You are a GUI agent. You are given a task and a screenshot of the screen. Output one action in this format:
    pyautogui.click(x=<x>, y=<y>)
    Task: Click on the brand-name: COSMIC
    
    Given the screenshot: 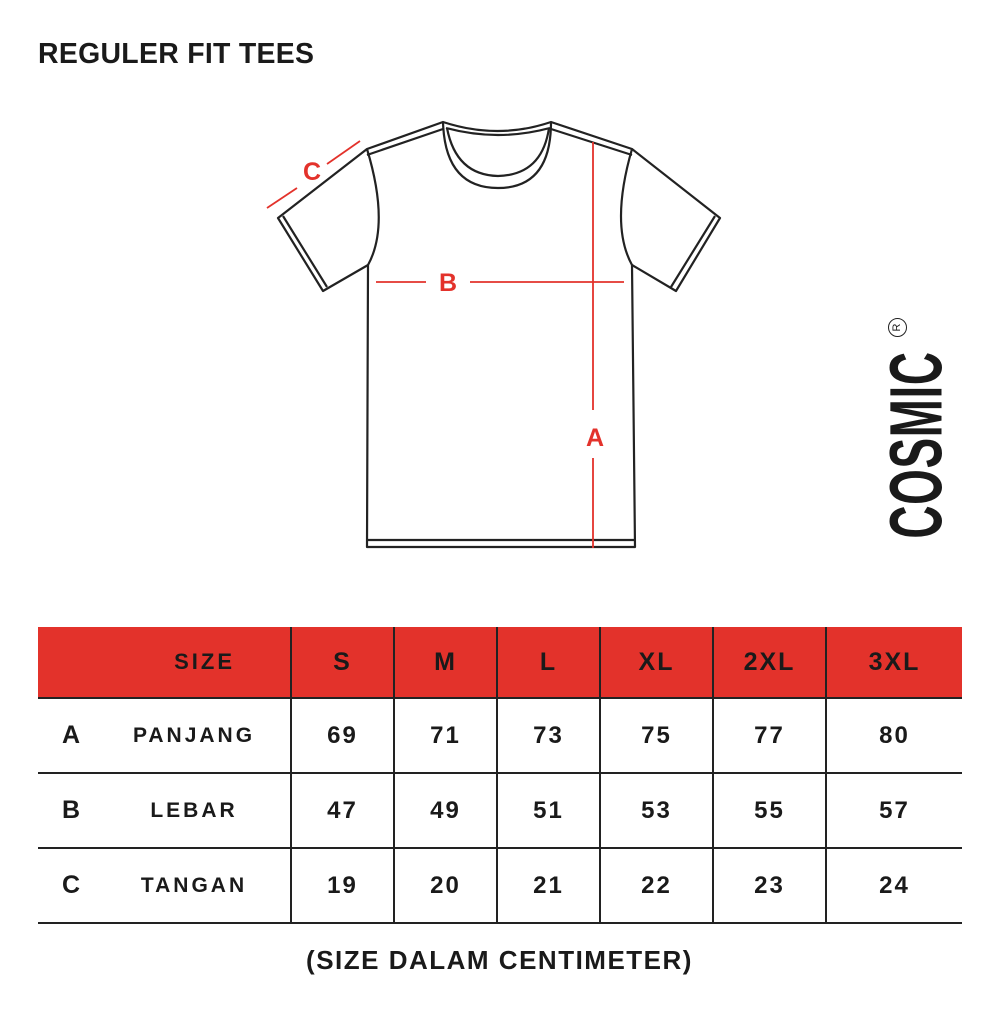 What is the action you would take?
    pyautogui.click(x=916, y=445)
    